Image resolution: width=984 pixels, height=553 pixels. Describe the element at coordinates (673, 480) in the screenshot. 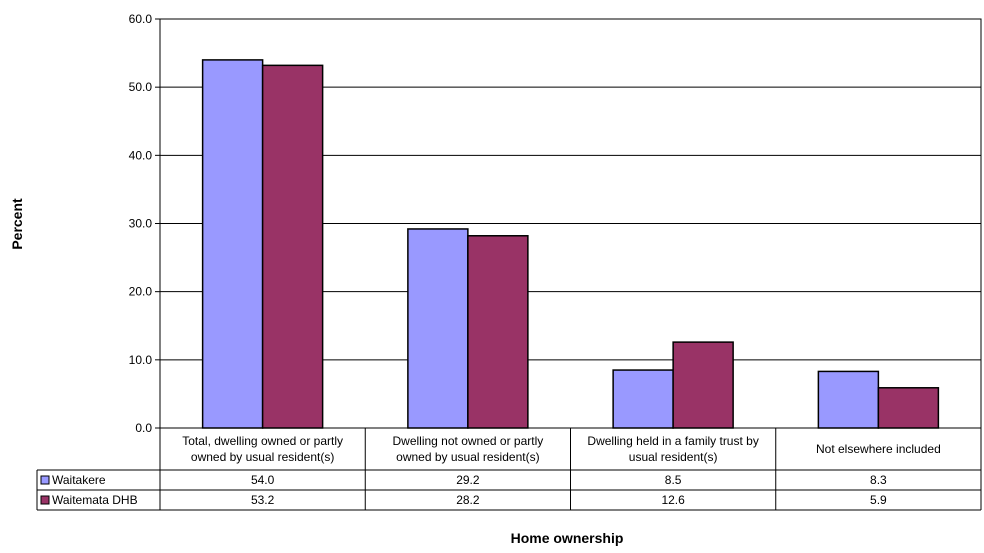

I see `data-label: 8.5` at that location.